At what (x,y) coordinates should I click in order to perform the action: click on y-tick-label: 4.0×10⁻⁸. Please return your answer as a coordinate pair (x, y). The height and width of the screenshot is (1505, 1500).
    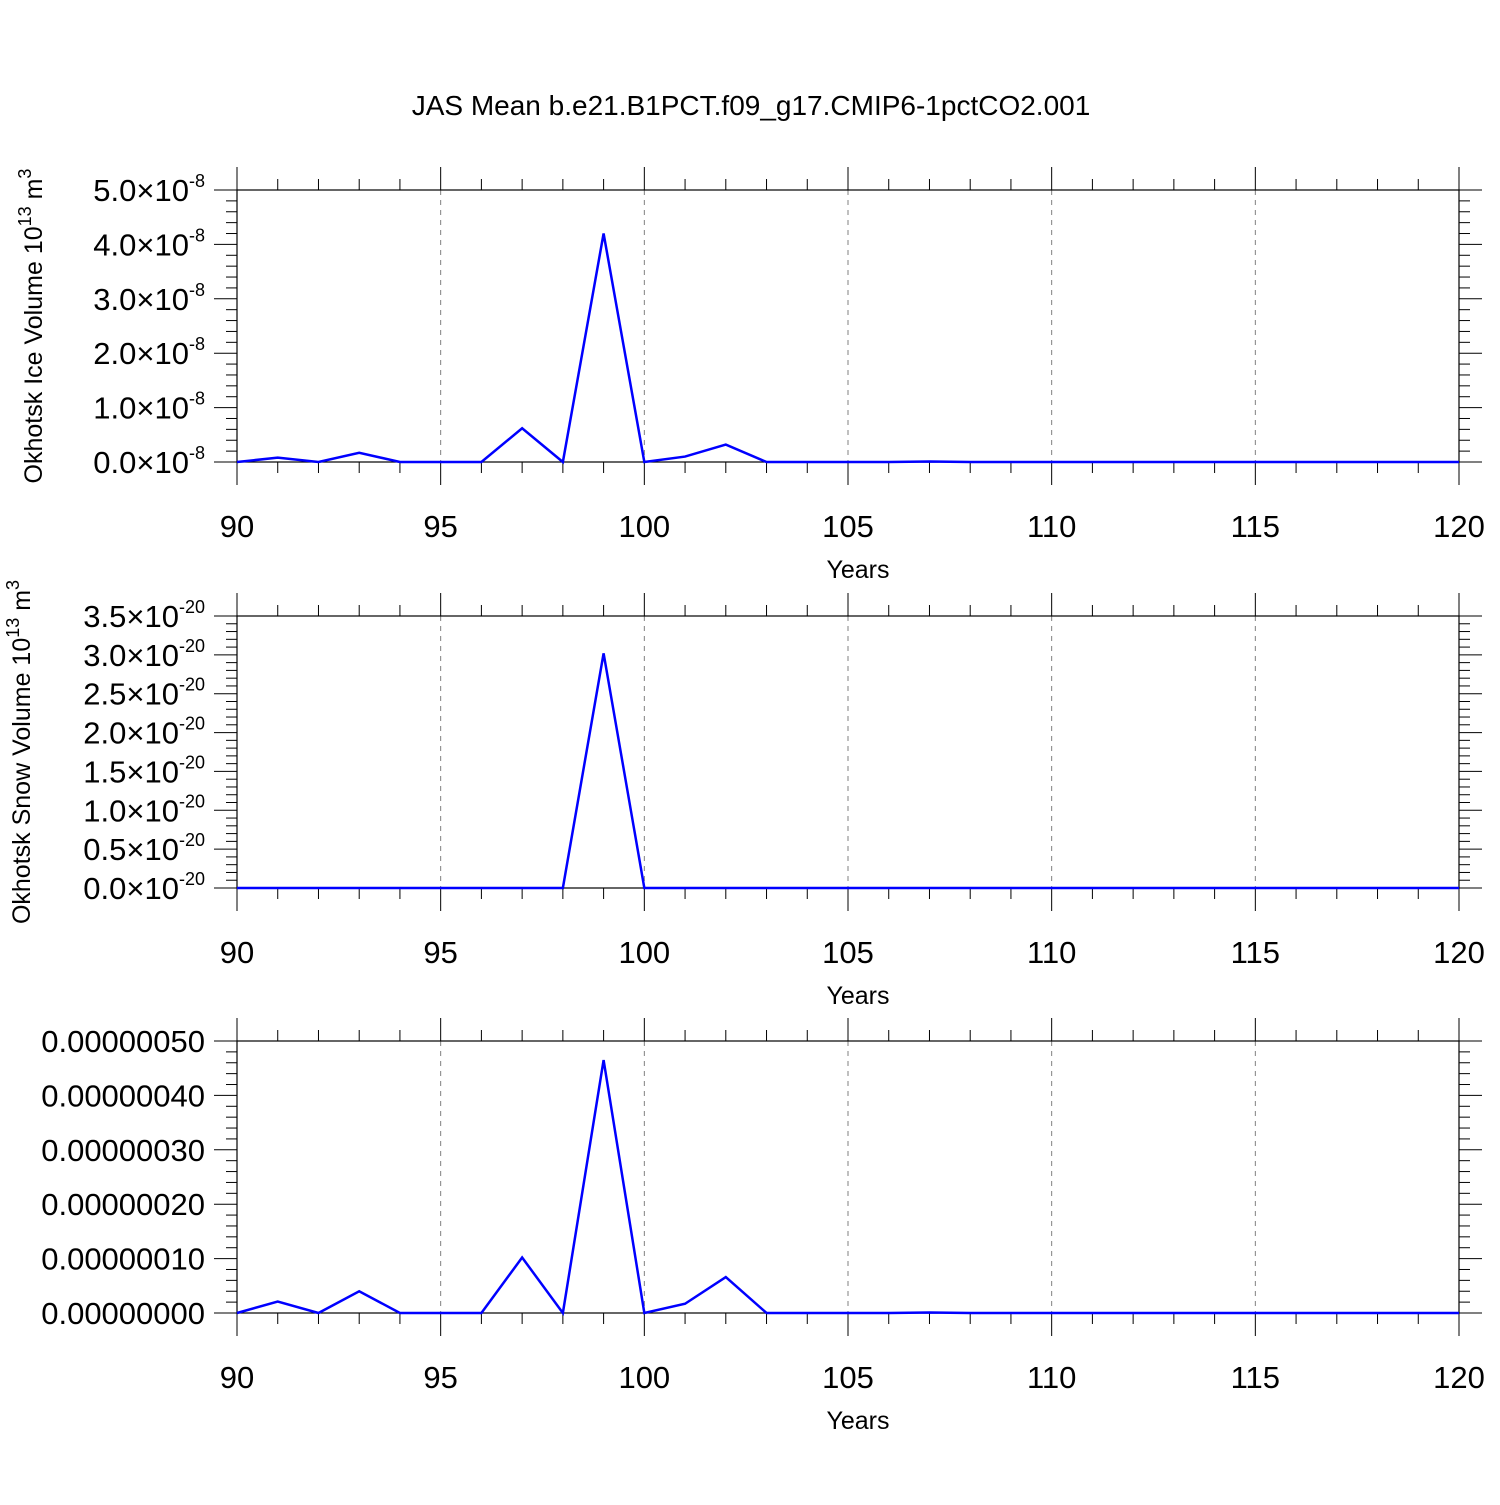
    Looking at the image, I should click on (149, 243).